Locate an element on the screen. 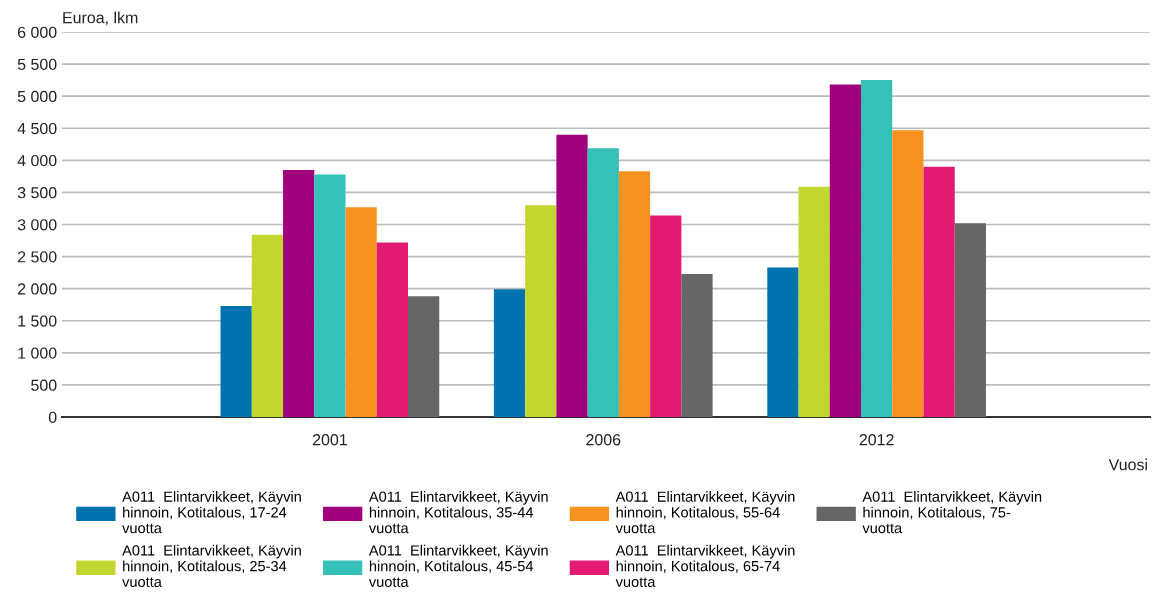 This screenshot has height=603, width=1160. y-tick-label: 500 is located at coordinates (44, 385).